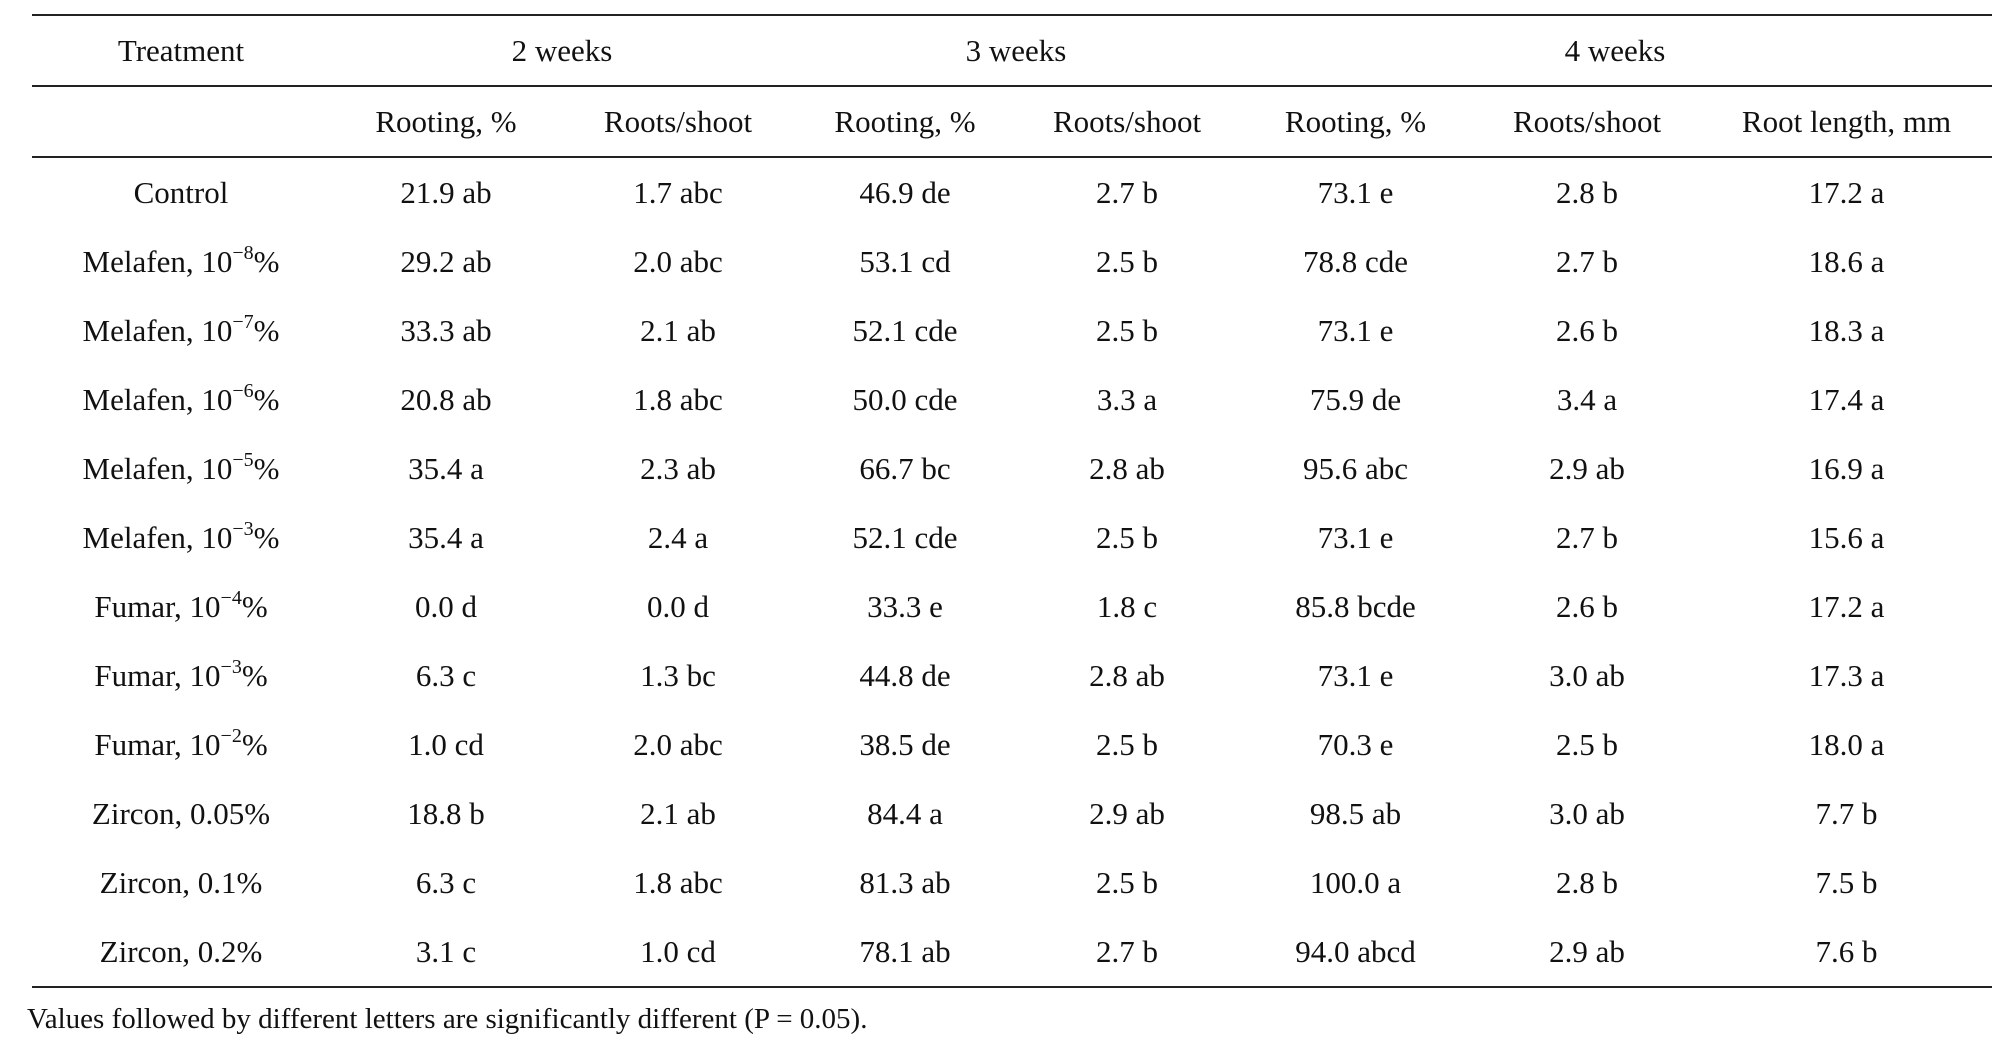  What do you see at coordinates (446, 261) in the screenshot?
I see `value-cell: 29.2 ab` at bounding box center [446, 261].